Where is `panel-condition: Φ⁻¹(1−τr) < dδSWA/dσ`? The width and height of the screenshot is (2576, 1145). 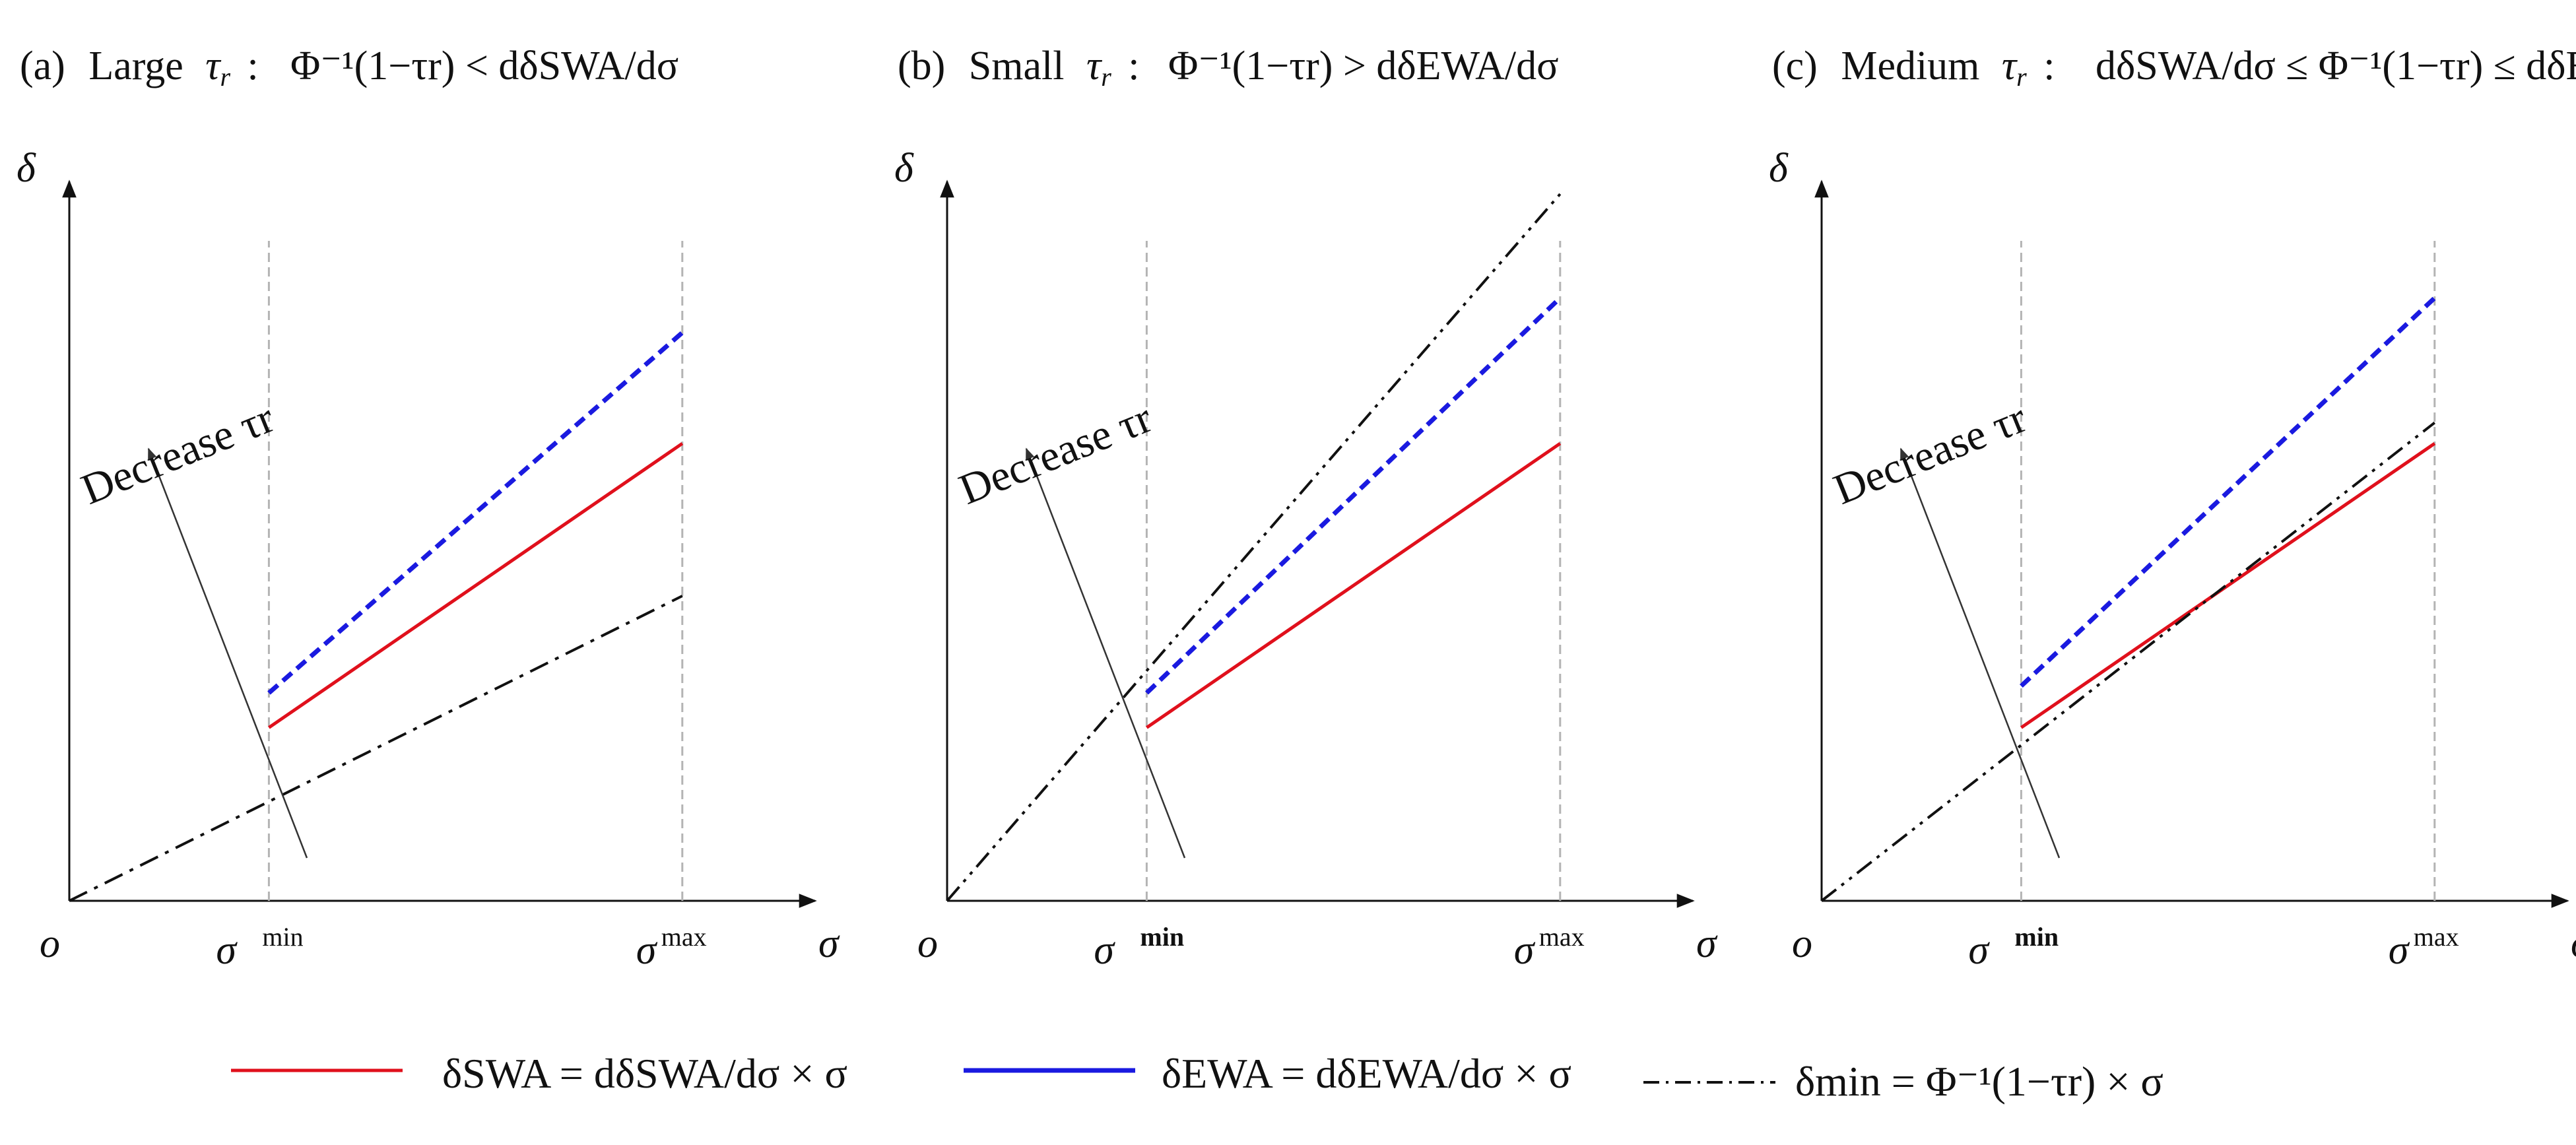 panel-condition: Φ⁻¹(1−τr) < dδSWA/dσ is located at coordinates (484, 66).